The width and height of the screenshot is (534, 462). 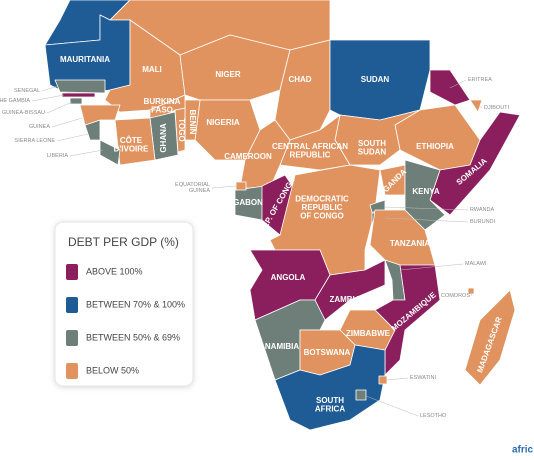 I want to click on label-line: BOTSWANA, so click(x=327, y=352).